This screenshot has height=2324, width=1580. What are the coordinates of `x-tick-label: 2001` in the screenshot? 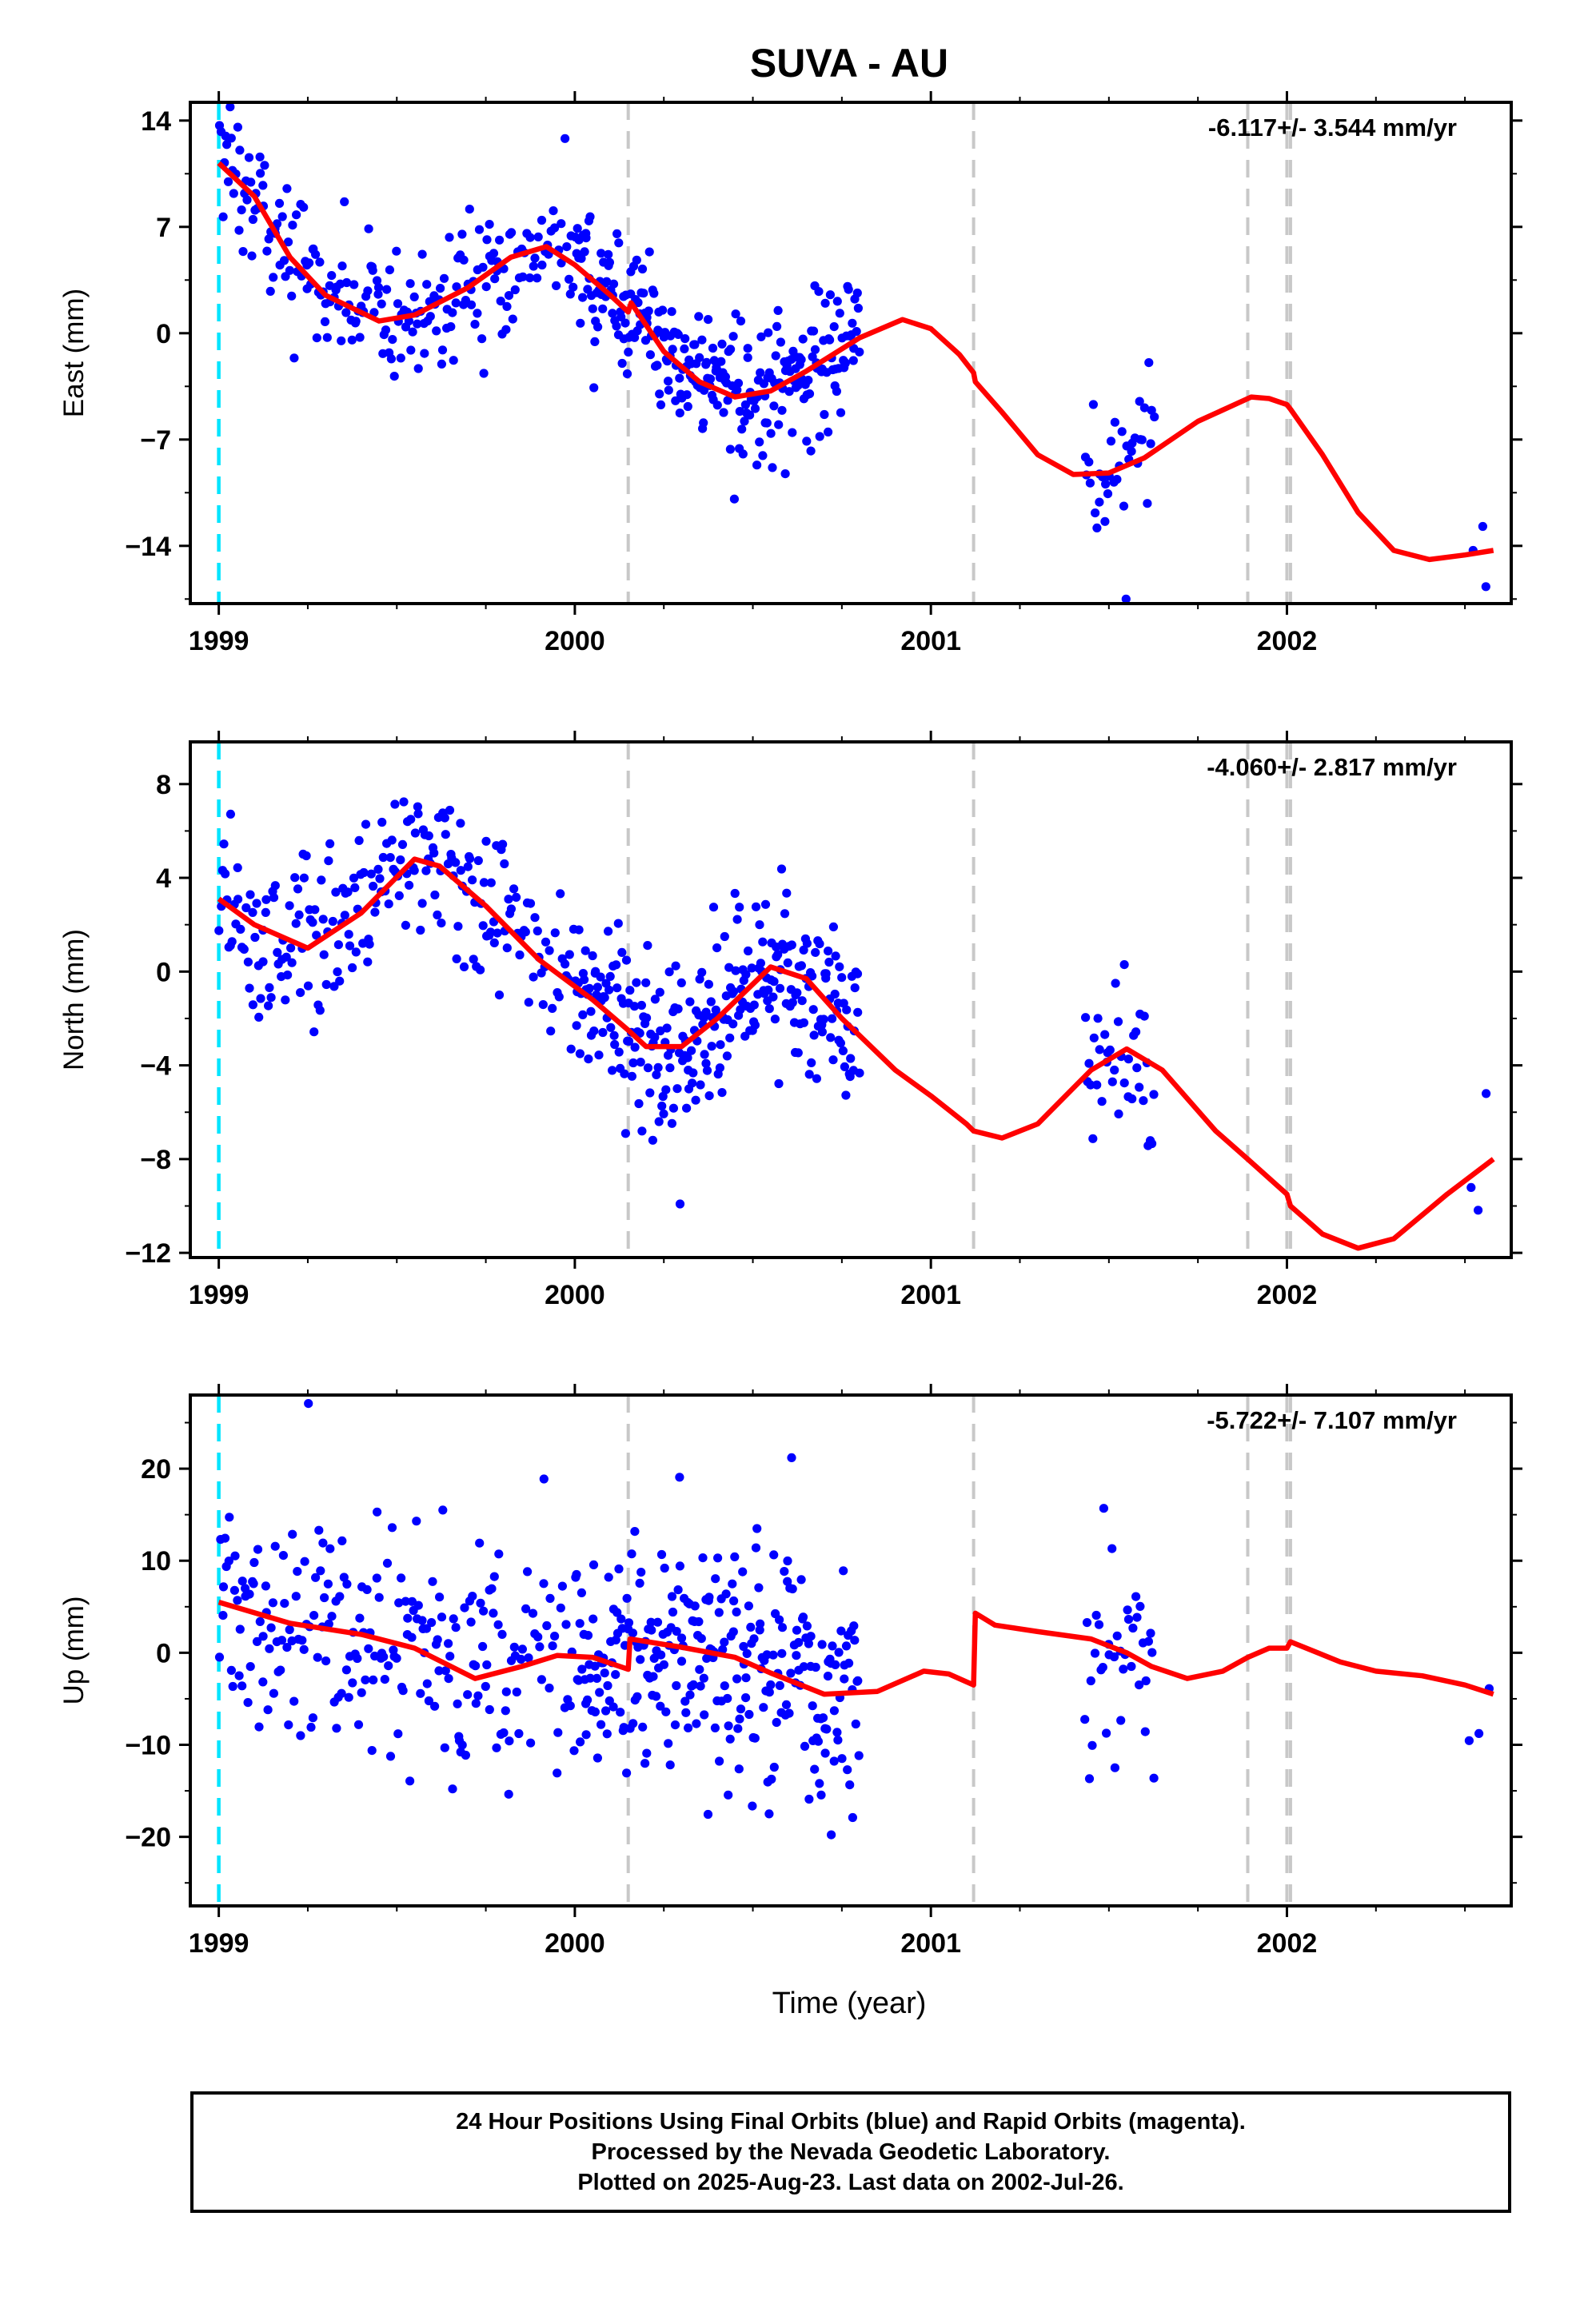 It's located at (930, 641).